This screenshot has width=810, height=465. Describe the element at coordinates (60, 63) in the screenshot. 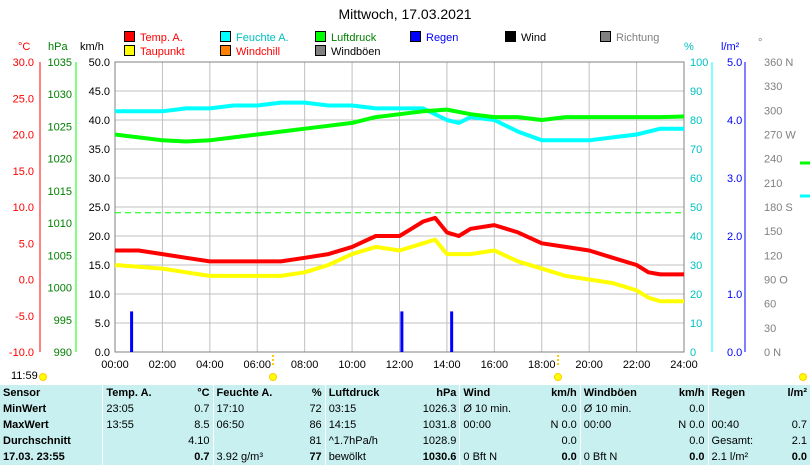

I see `pressure-axis-tick: 1035` at that location.